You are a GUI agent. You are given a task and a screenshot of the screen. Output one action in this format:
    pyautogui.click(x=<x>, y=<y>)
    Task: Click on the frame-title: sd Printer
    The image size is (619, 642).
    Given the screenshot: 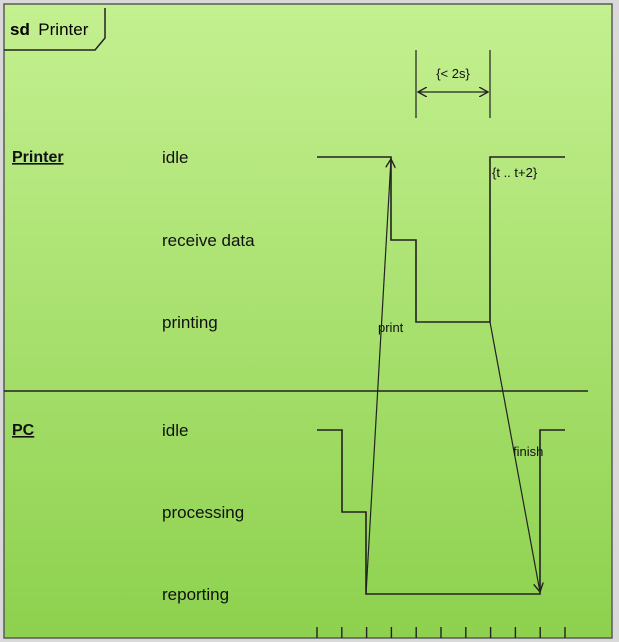 What is the action you would take?
    pyautogui.click(x=49, y=29)
    